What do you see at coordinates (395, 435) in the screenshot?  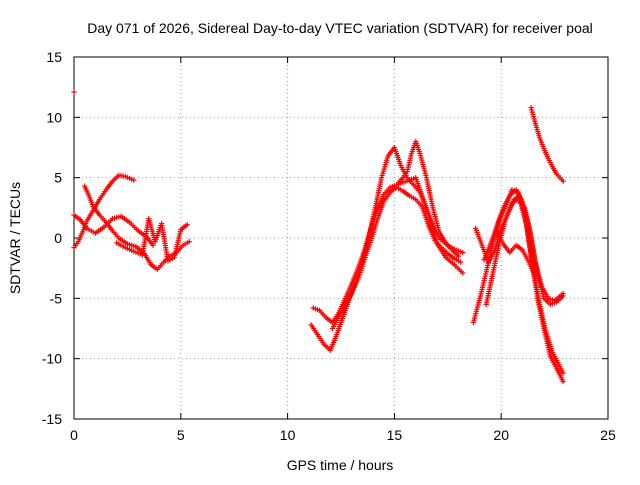 I see `x-tick-label: 15` at bounding box center [395, 435].